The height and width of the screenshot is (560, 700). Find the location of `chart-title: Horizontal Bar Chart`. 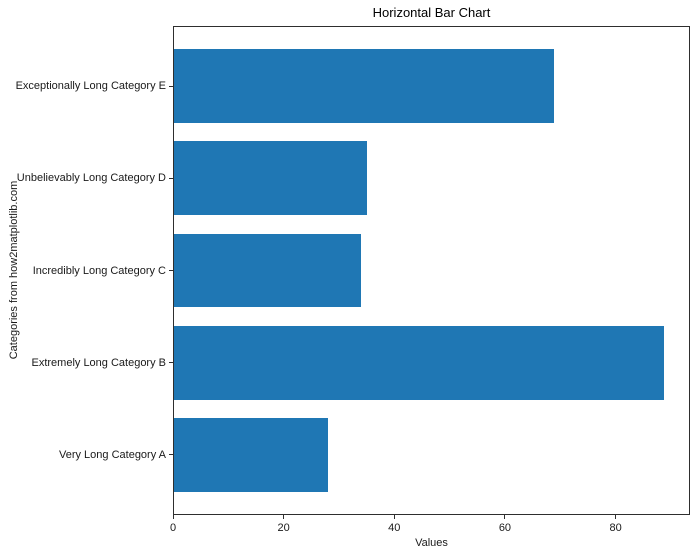

chart-title: Horizontal Bar Chart is located at coordinates (431, 12).